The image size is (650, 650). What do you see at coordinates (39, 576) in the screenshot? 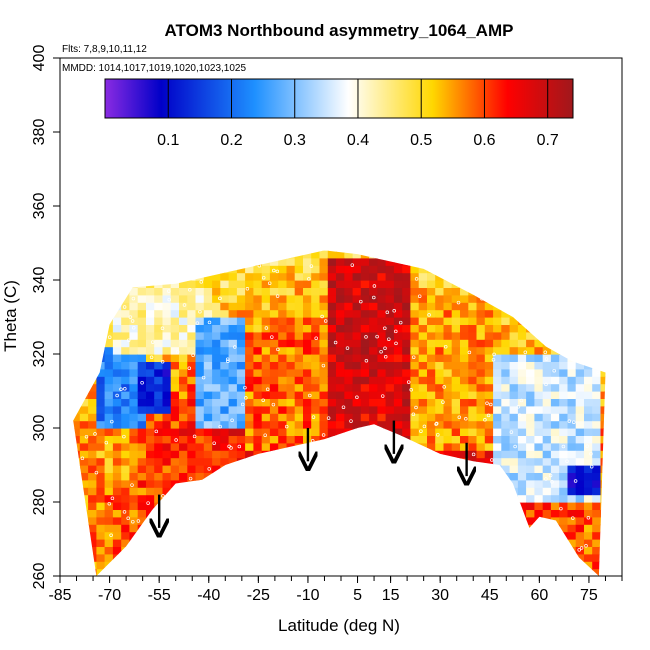
I see `y-tick-label: 260` at bounding box center [39, 576].